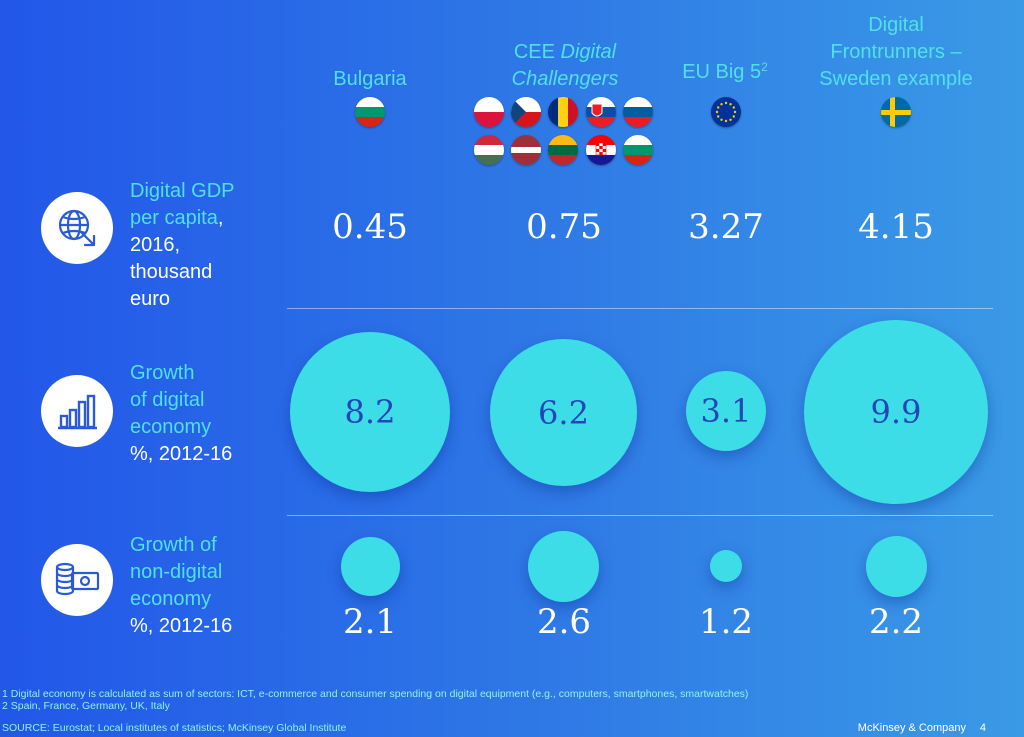 This screenshot has height=737, width=1024. I want to click on row-label-growth-nondigital-l2: non-digital, so click(176, 572).